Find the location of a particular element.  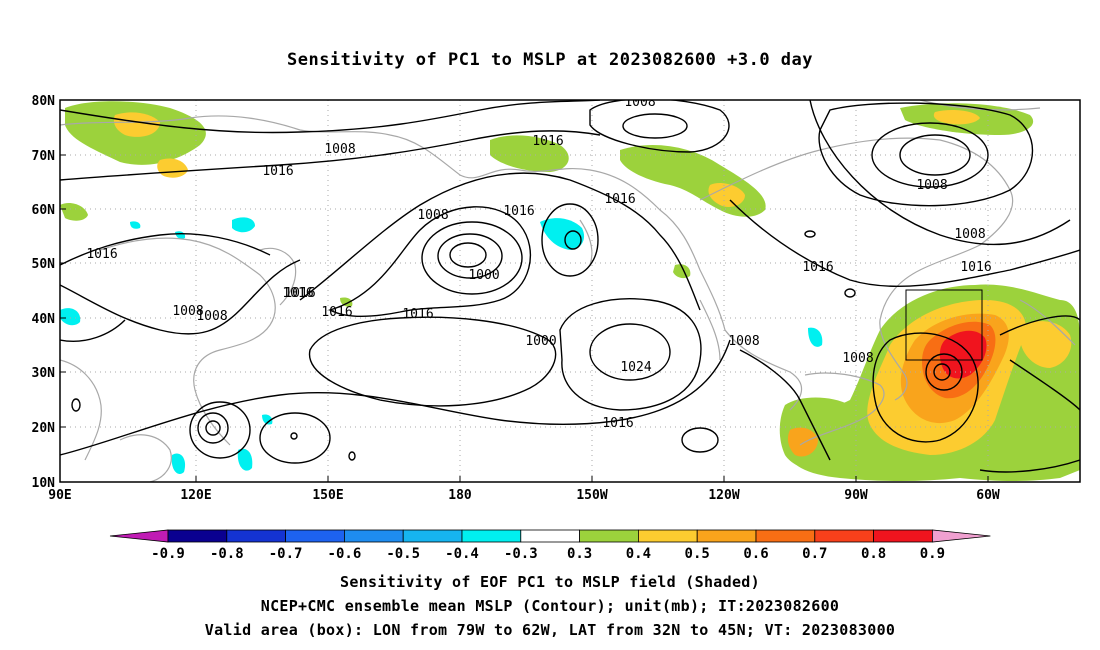

lat-tick-label: 40N is located at coordinates (44, 319).